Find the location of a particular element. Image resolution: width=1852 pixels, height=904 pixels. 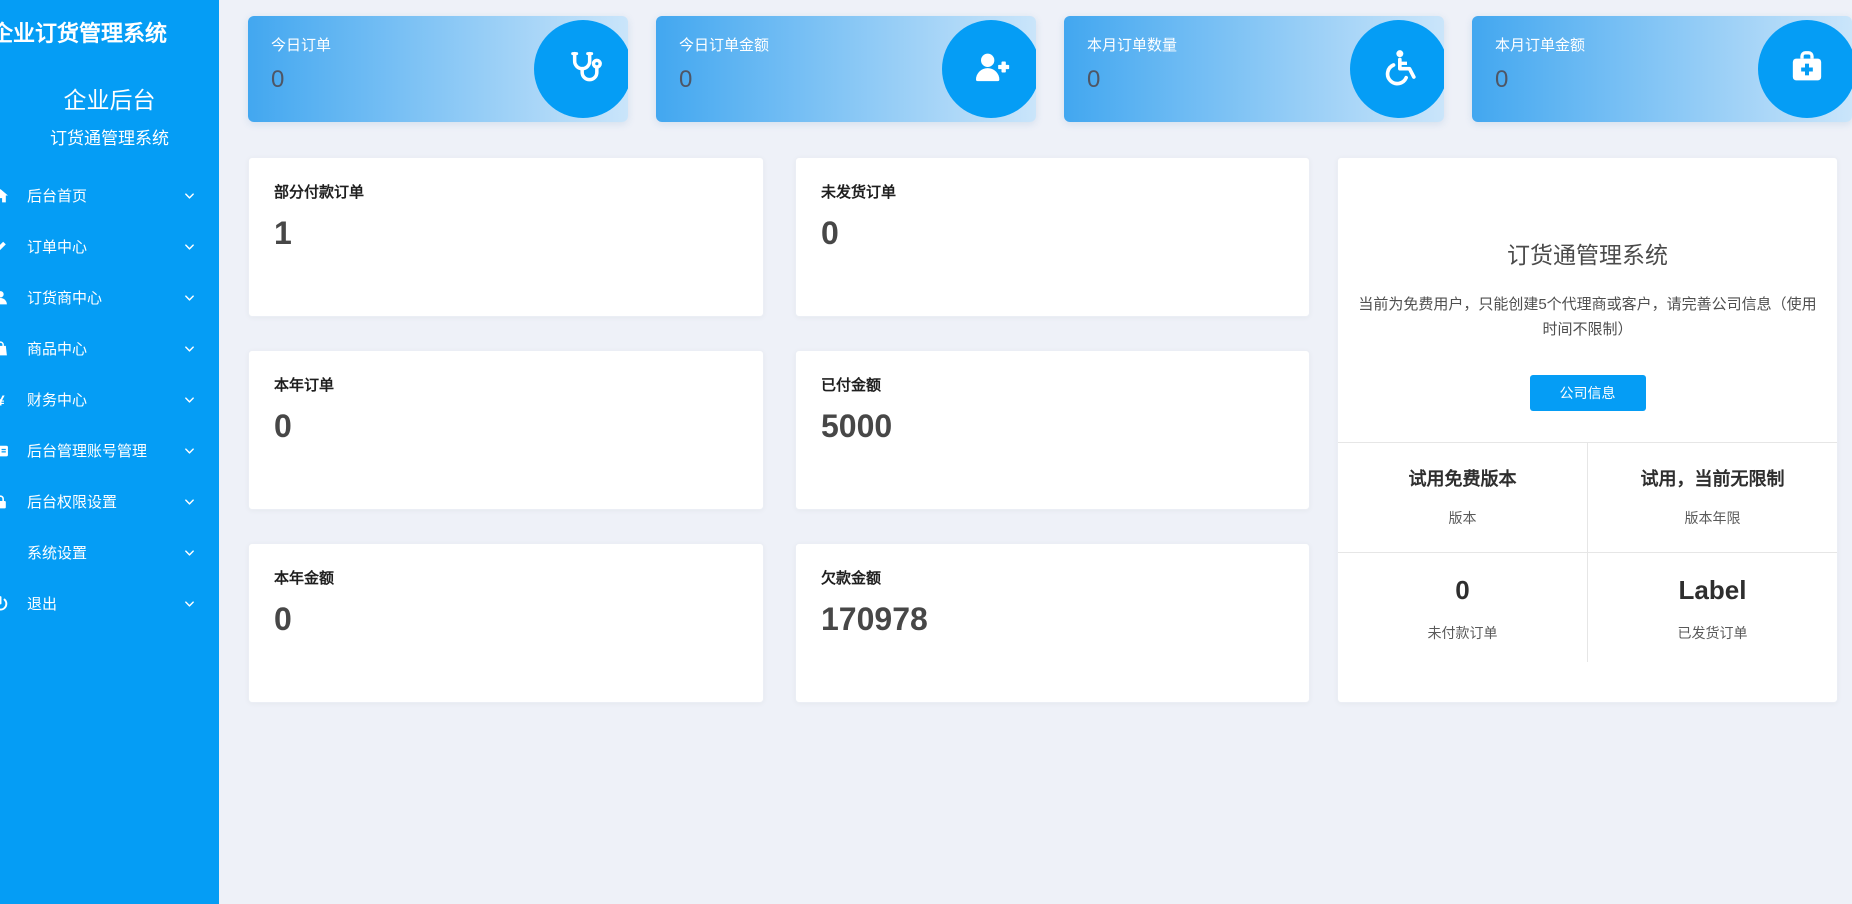

metric-value: 170978 is located at coordinates (874, 619).